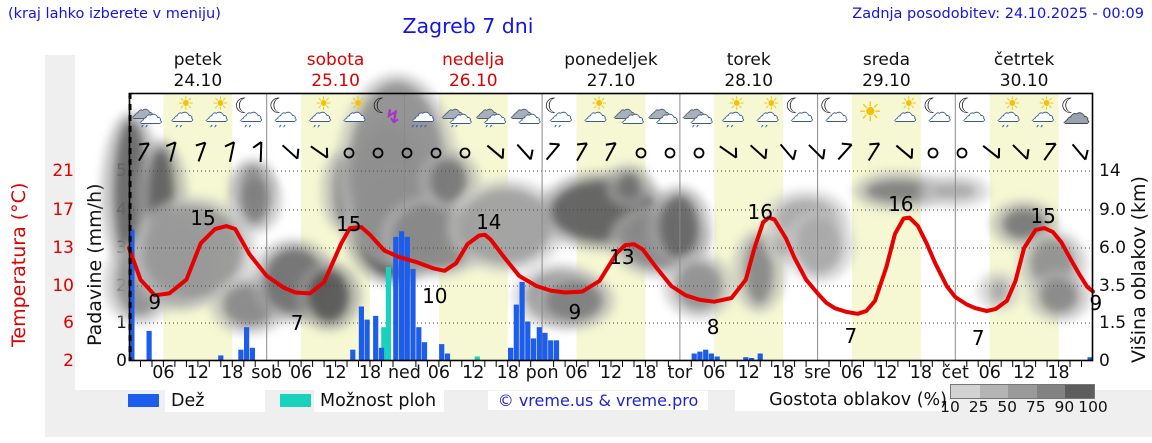 The height and width of the screenshot is (443, 1152). I want to click on temp-value-label: 10, so click(434, 296).